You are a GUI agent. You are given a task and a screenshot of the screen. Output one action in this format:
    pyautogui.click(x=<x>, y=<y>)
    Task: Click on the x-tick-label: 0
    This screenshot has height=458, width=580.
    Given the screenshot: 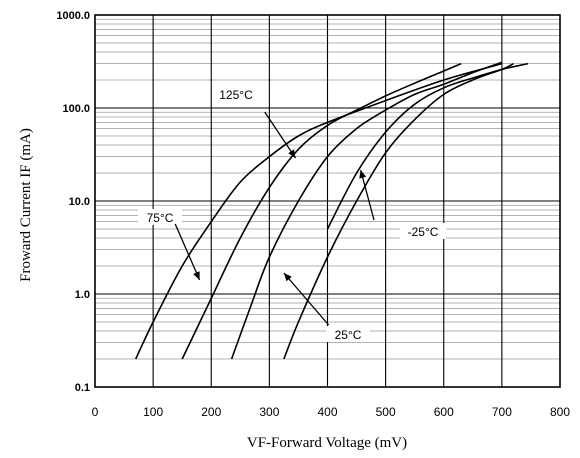 What is the action you would take?
    pyautogui.click(x=95, y=412)
    